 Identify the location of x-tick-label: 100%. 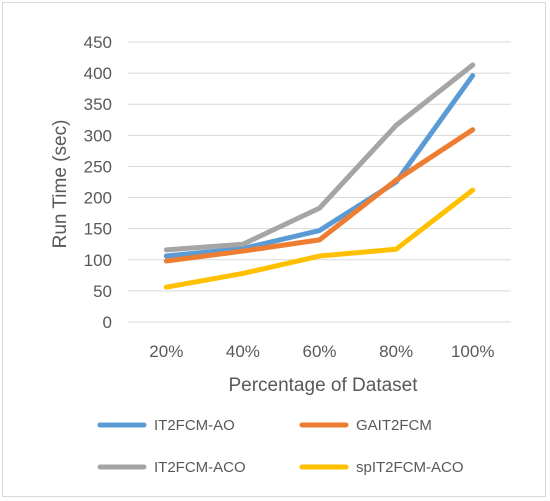
(472, 351).